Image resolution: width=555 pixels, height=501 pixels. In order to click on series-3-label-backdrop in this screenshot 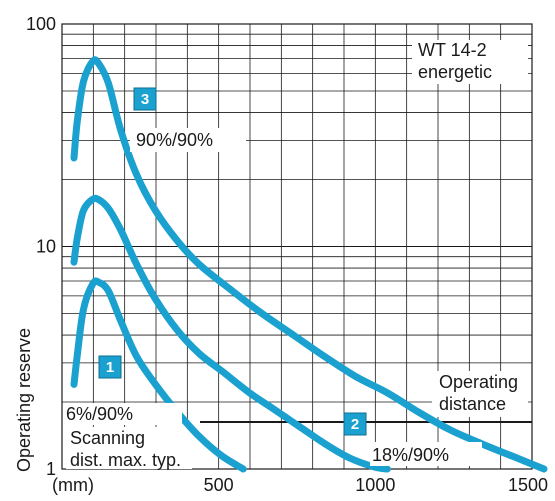, I will do `click(188, 140)`.